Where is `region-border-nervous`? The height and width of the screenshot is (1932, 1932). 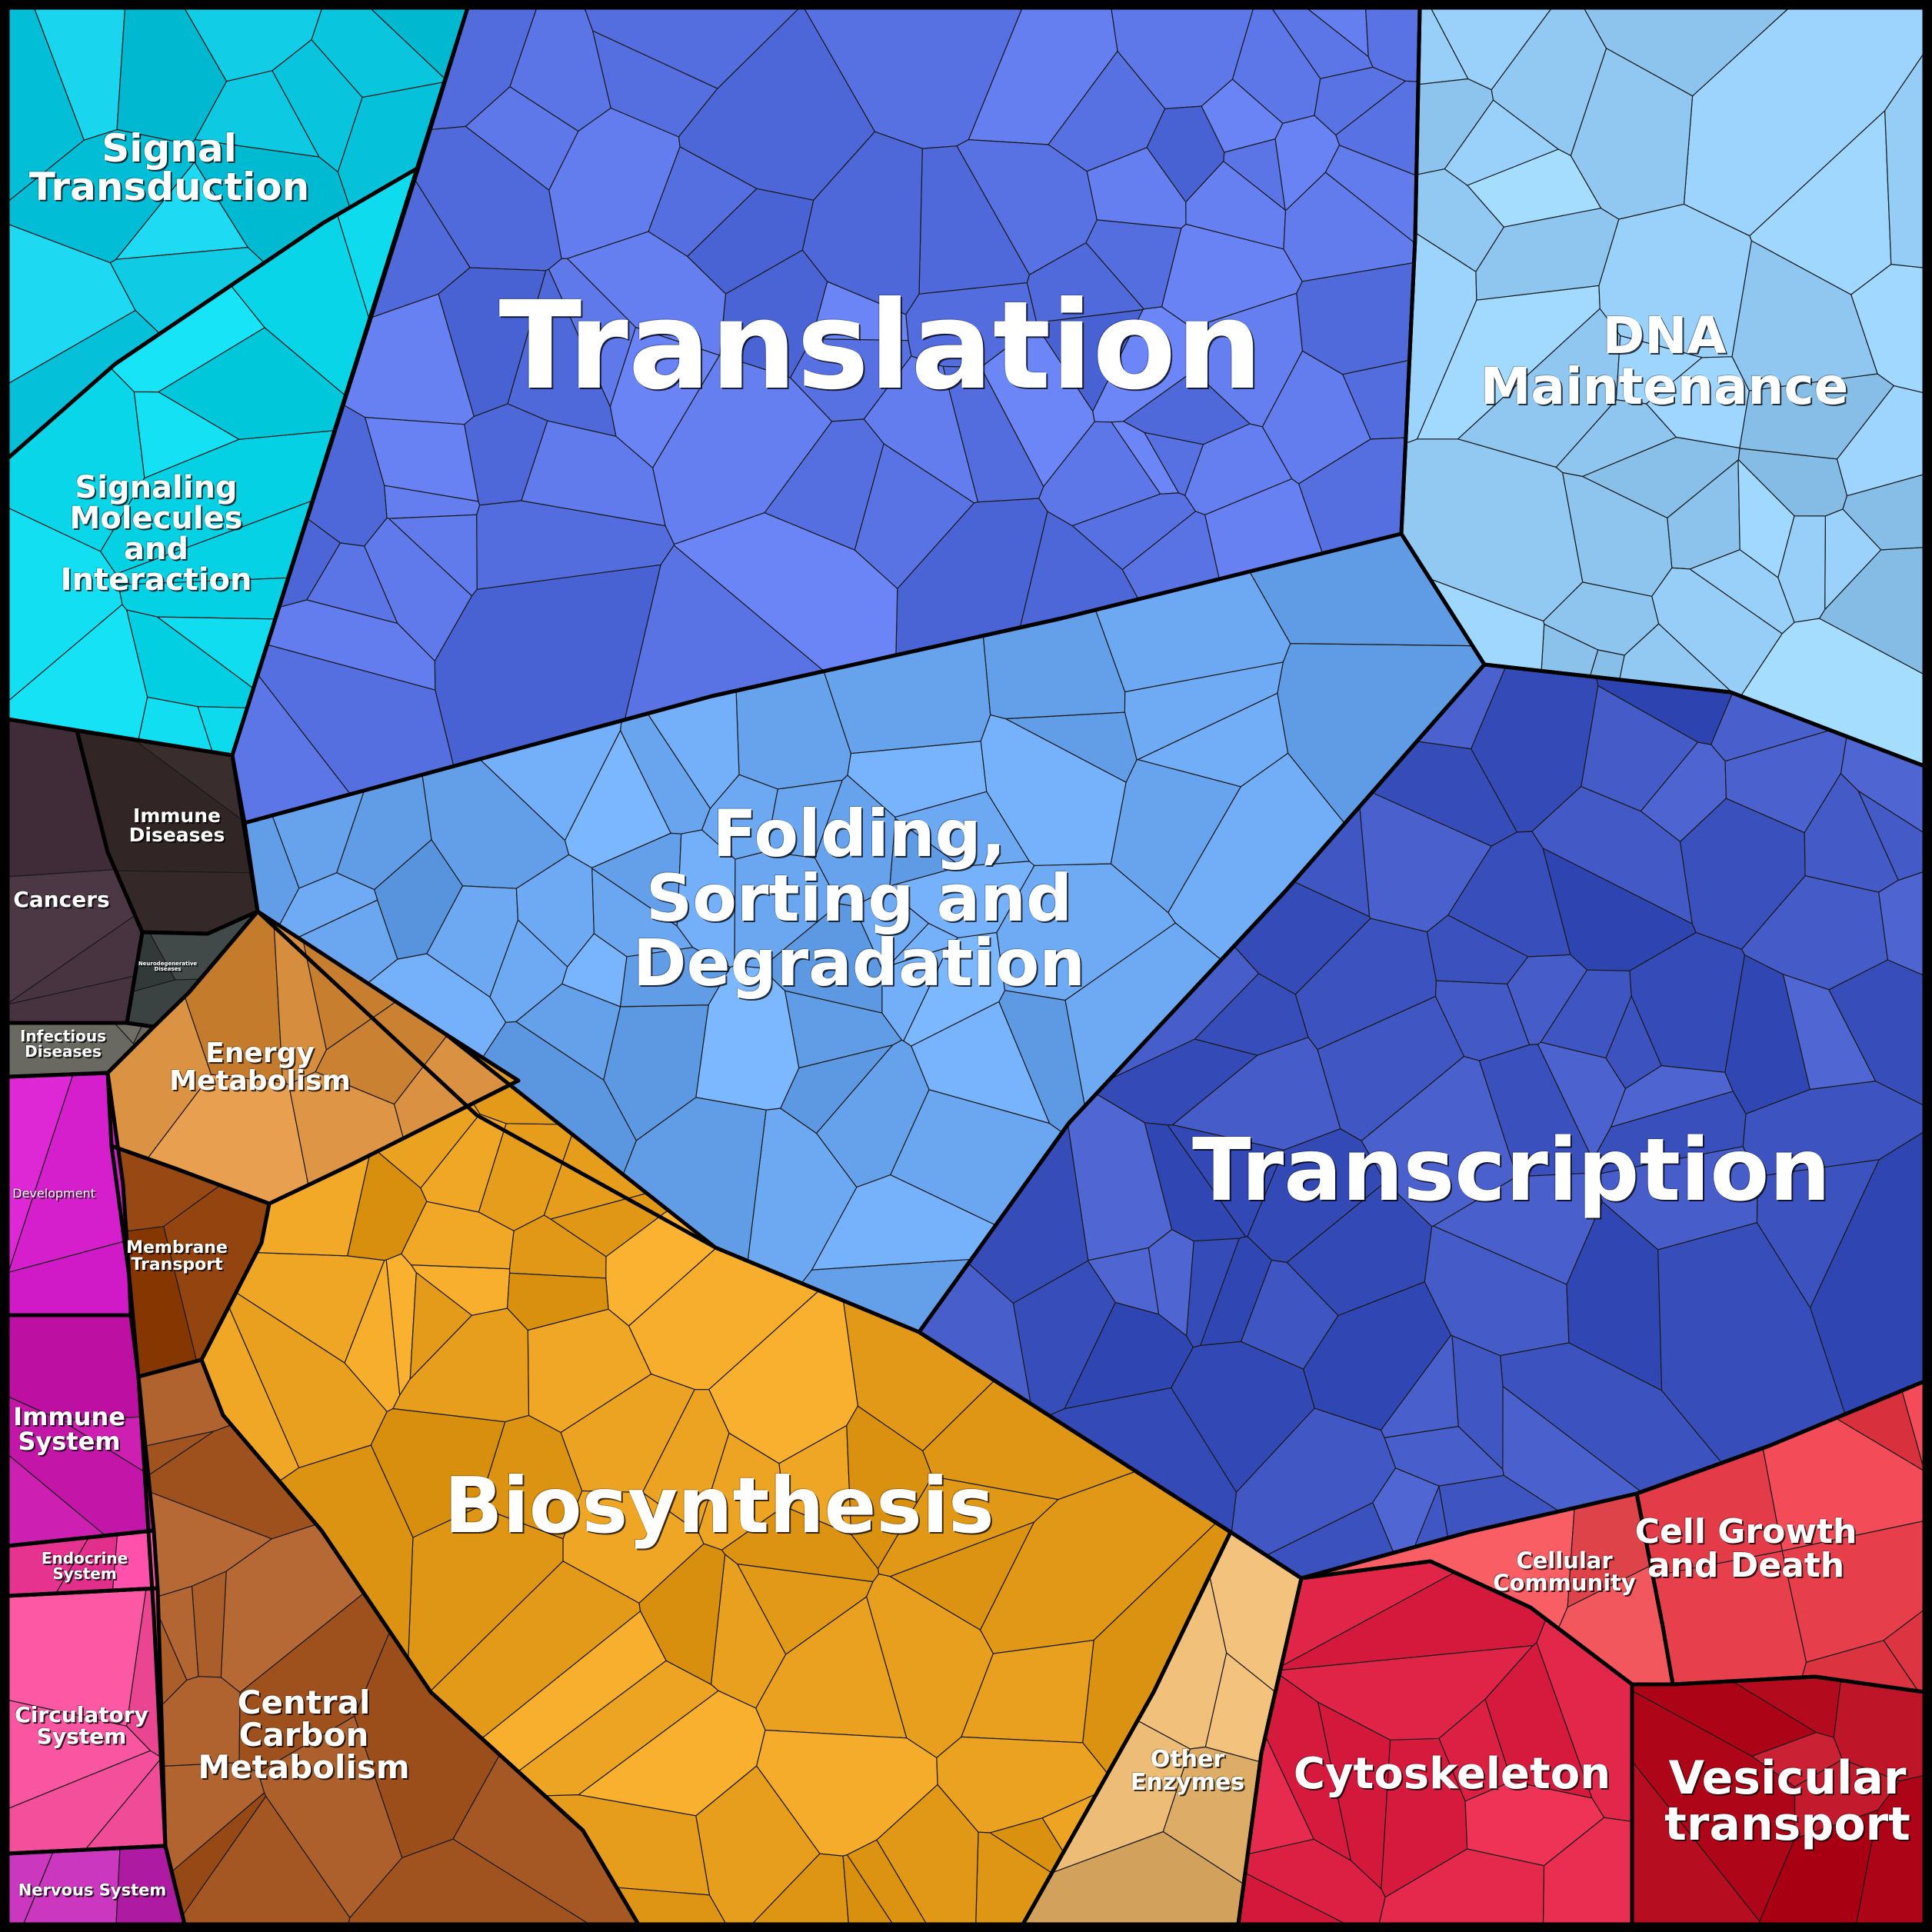
region-border-nervous is located at coordinates (96, 1885).